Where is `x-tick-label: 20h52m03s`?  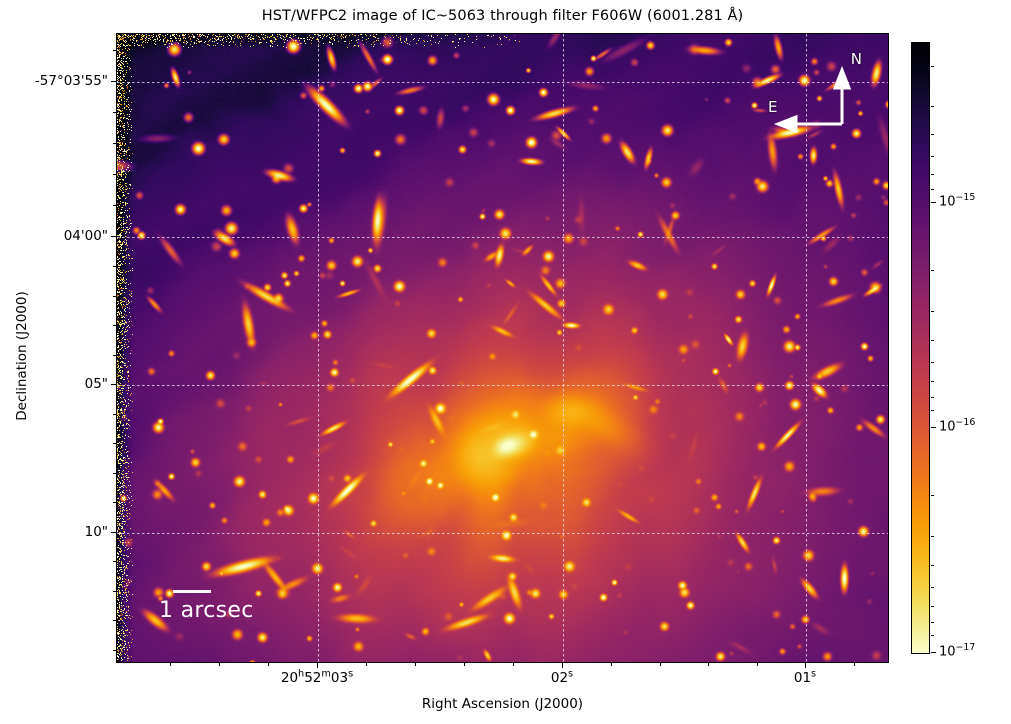
x-tick-label: 20h52m03s is located at coordinates (317, 677).